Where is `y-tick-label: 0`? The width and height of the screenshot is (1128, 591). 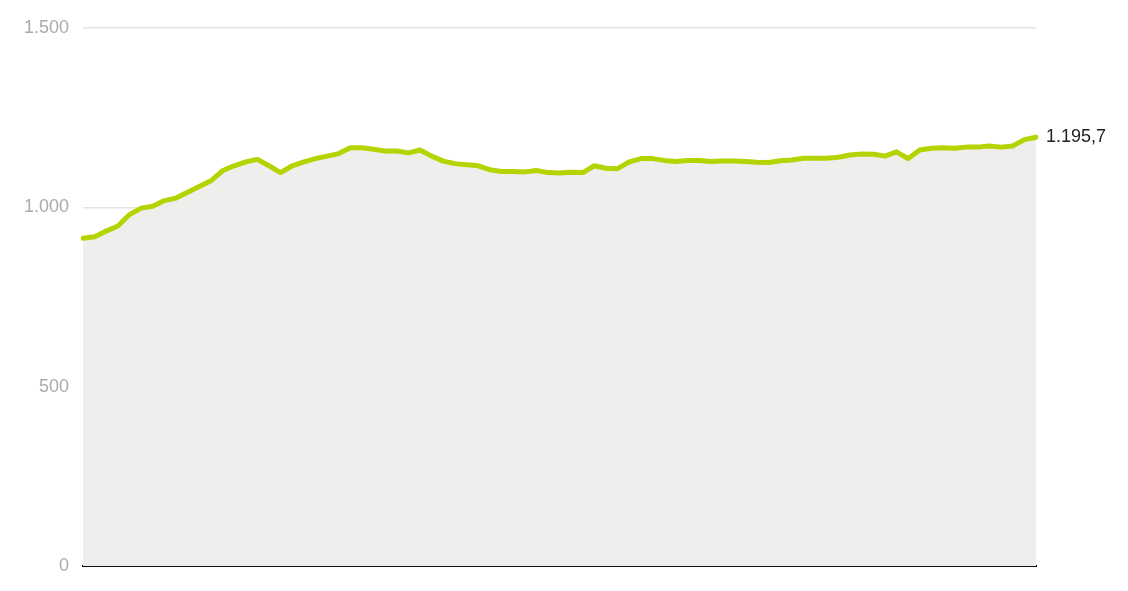 y-tick-label: 0 is located at coordinates (64, 565).